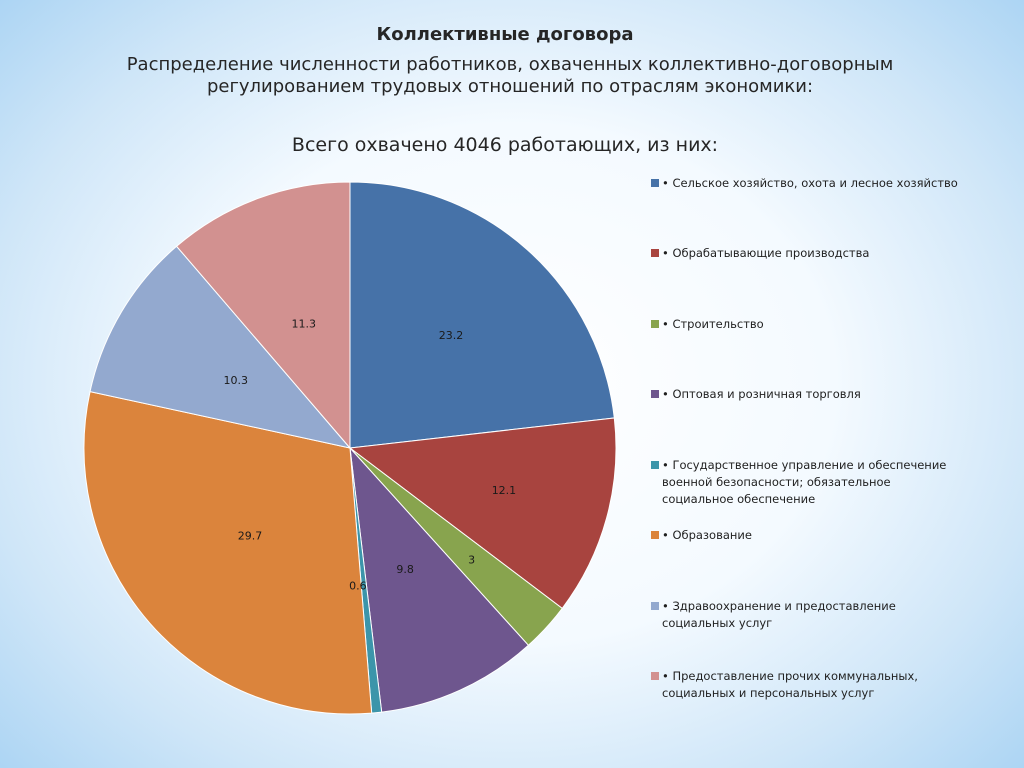 The image size is (1024, 768). Describe the element at coordinates (707, 535) in the screenshot. I see `legend-label: • Образование` at that location.